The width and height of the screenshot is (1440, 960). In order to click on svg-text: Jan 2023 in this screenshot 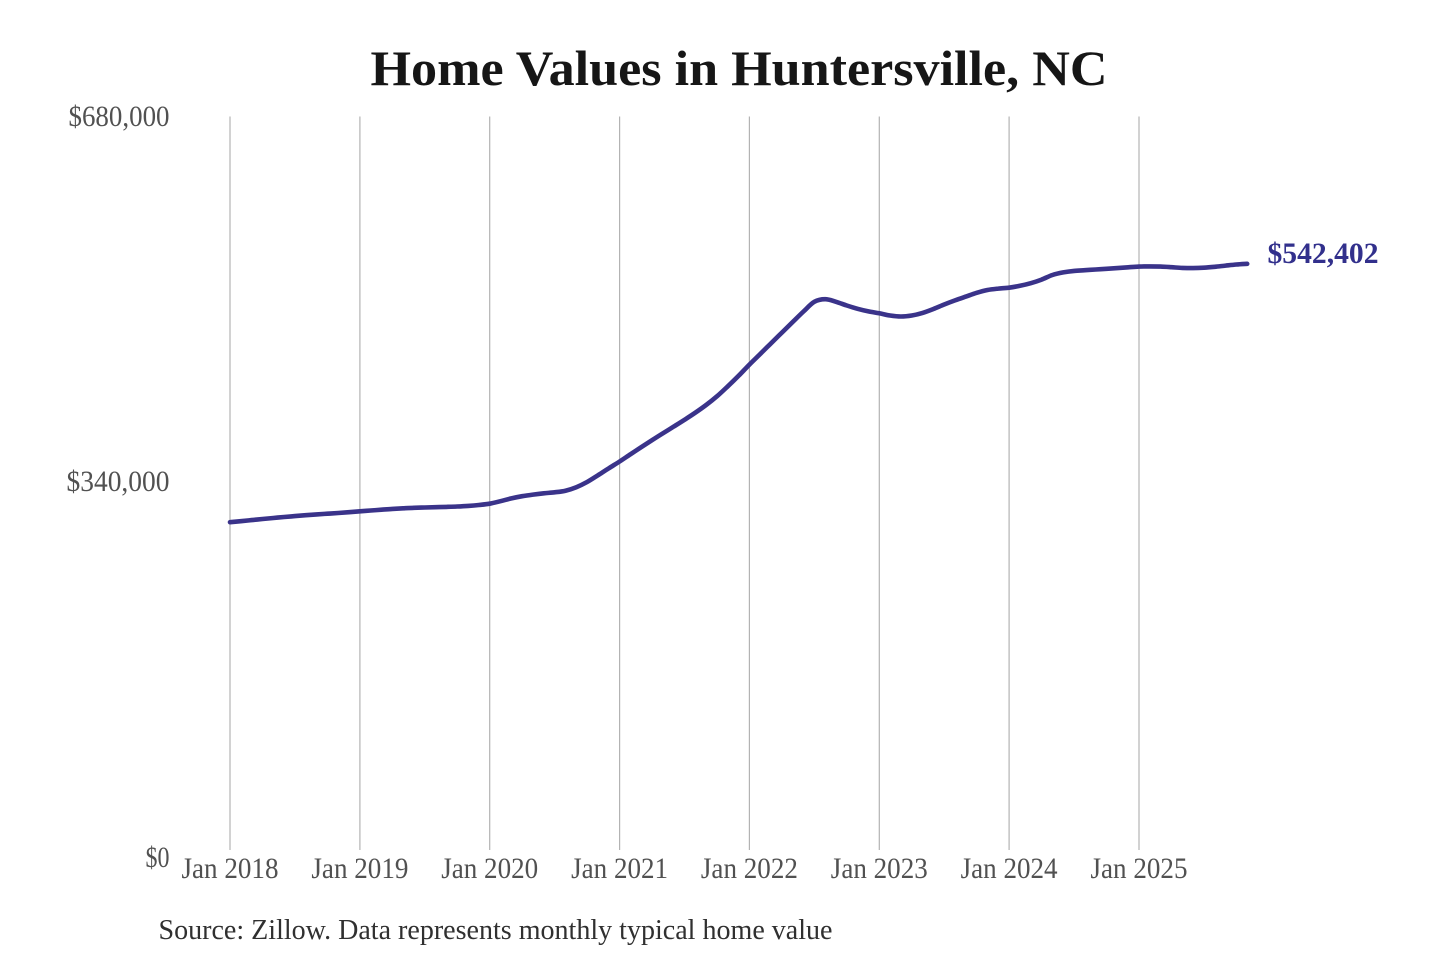, I will do `click(879, 868)`.